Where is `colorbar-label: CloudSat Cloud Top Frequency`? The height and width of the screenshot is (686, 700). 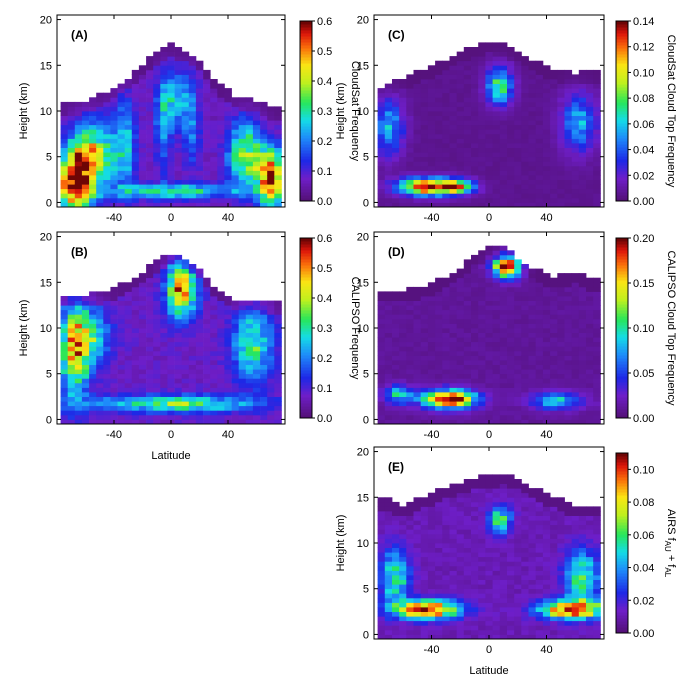
colorbar-label: CloudSat Cloud Top Frequency is located at coordinates (671, 111).